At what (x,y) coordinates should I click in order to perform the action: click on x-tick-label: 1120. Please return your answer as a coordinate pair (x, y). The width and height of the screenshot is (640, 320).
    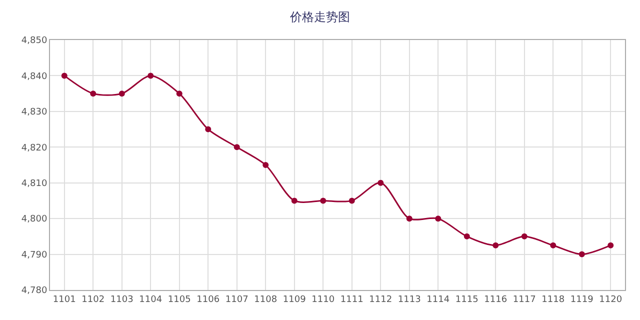
    Looking at the image, I should click on (610, 299).